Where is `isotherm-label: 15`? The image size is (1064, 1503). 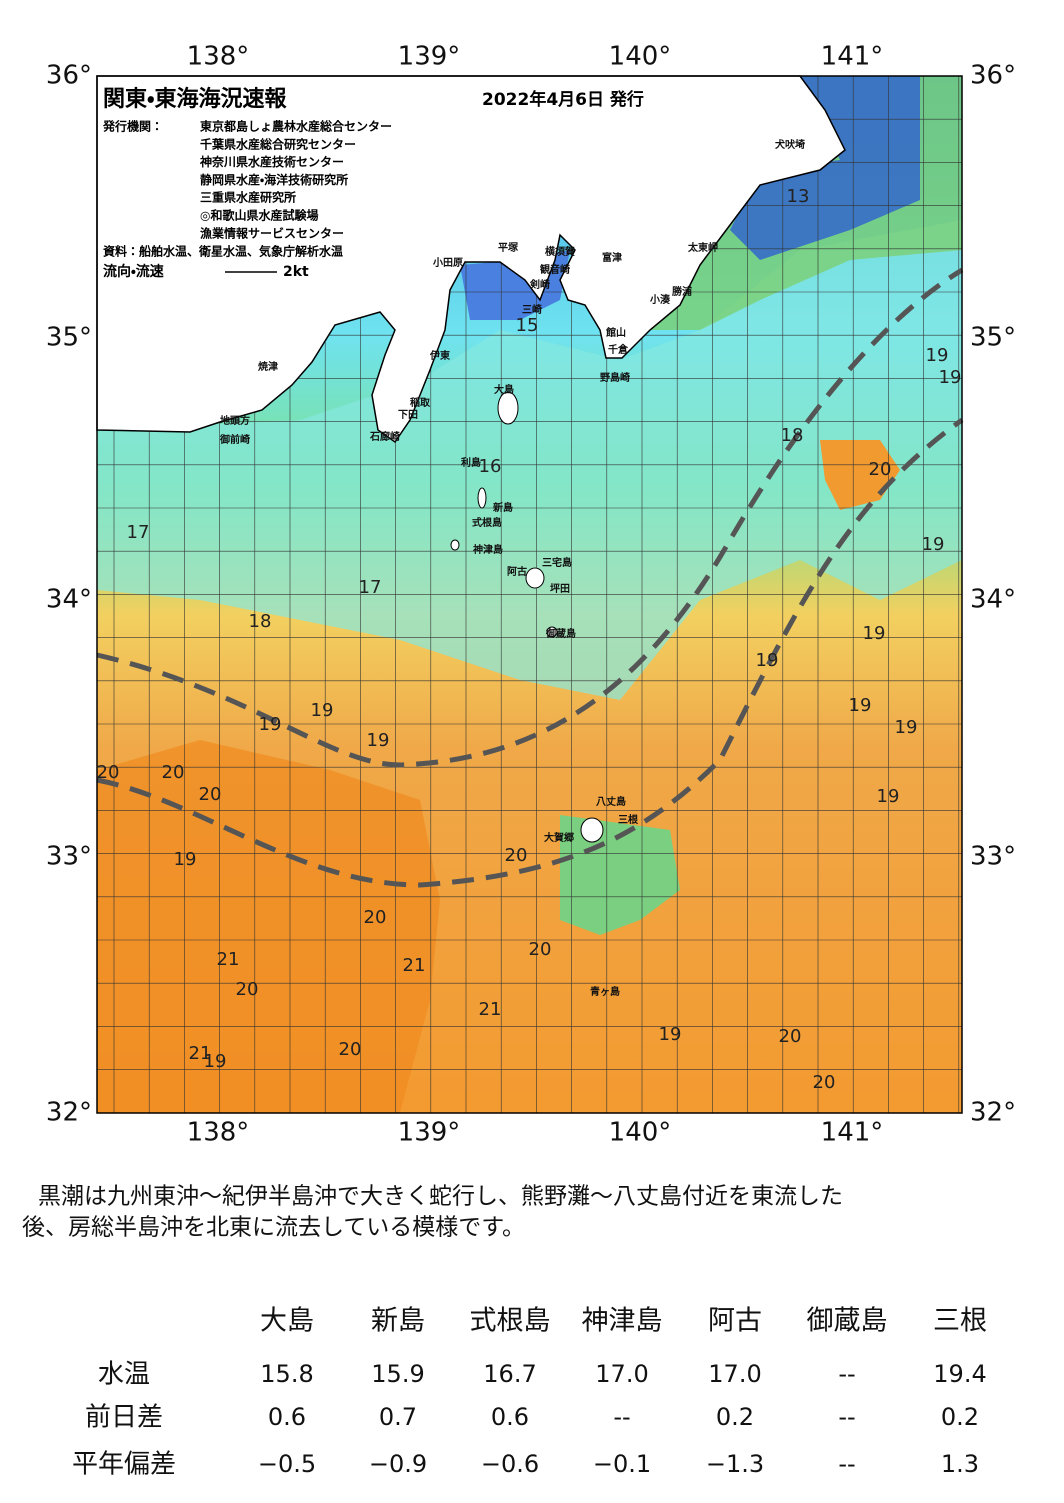
isotherm-label: 15 is located at coordinates (527, 325).